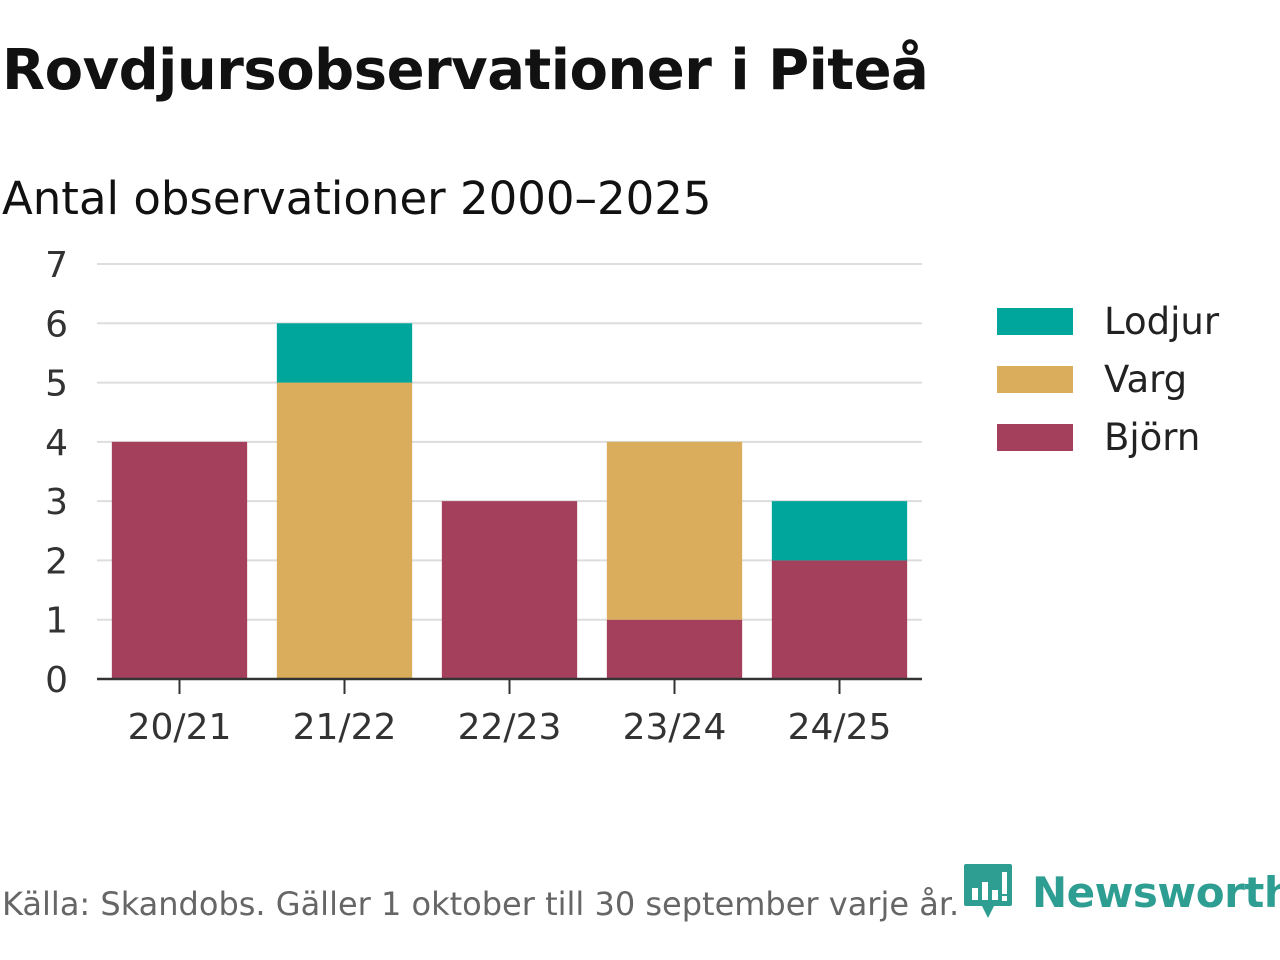 This screenshot has width=1280, height=960. What do you see at coordinates (56, 680) in the screenshot?
I see `y-tick-label: 0` at bounding box center [56, 680].